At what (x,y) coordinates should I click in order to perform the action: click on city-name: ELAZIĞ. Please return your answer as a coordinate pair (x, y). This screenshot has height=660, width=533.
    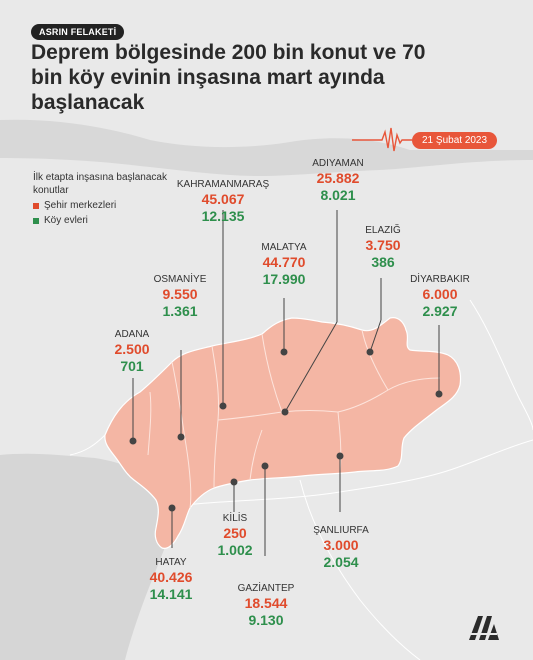
    Looking at the image, I should click on (383, 230).